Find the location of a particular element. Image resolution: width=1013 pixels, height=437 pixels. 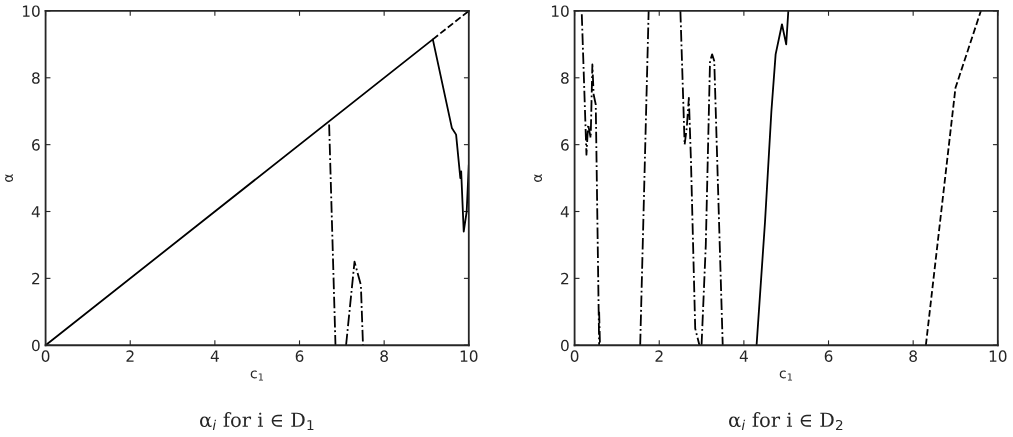

line-series is located at coordinates (772, 178).